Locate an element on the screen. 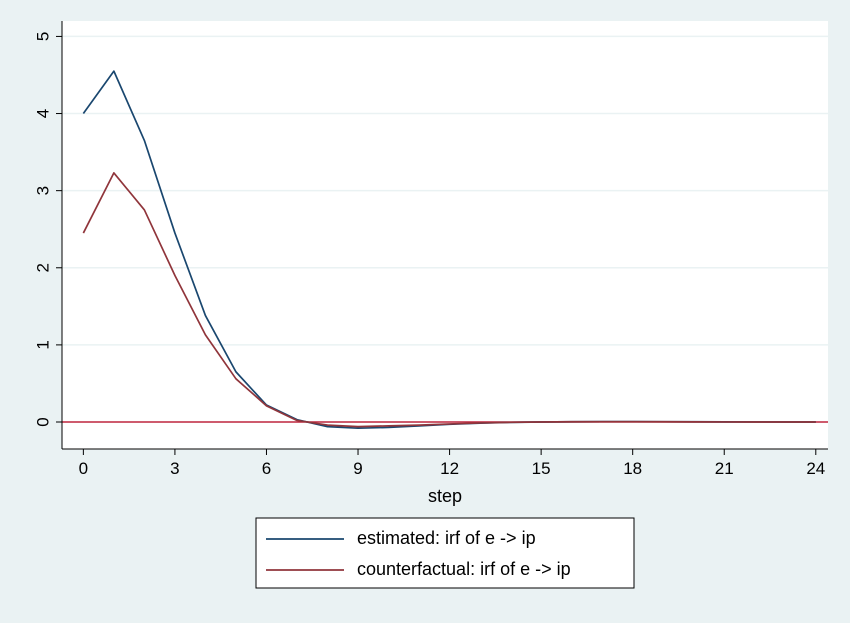 This screenshot has width=850, height=623. x-tick-label: 18 is located at coordinates (632, 468).